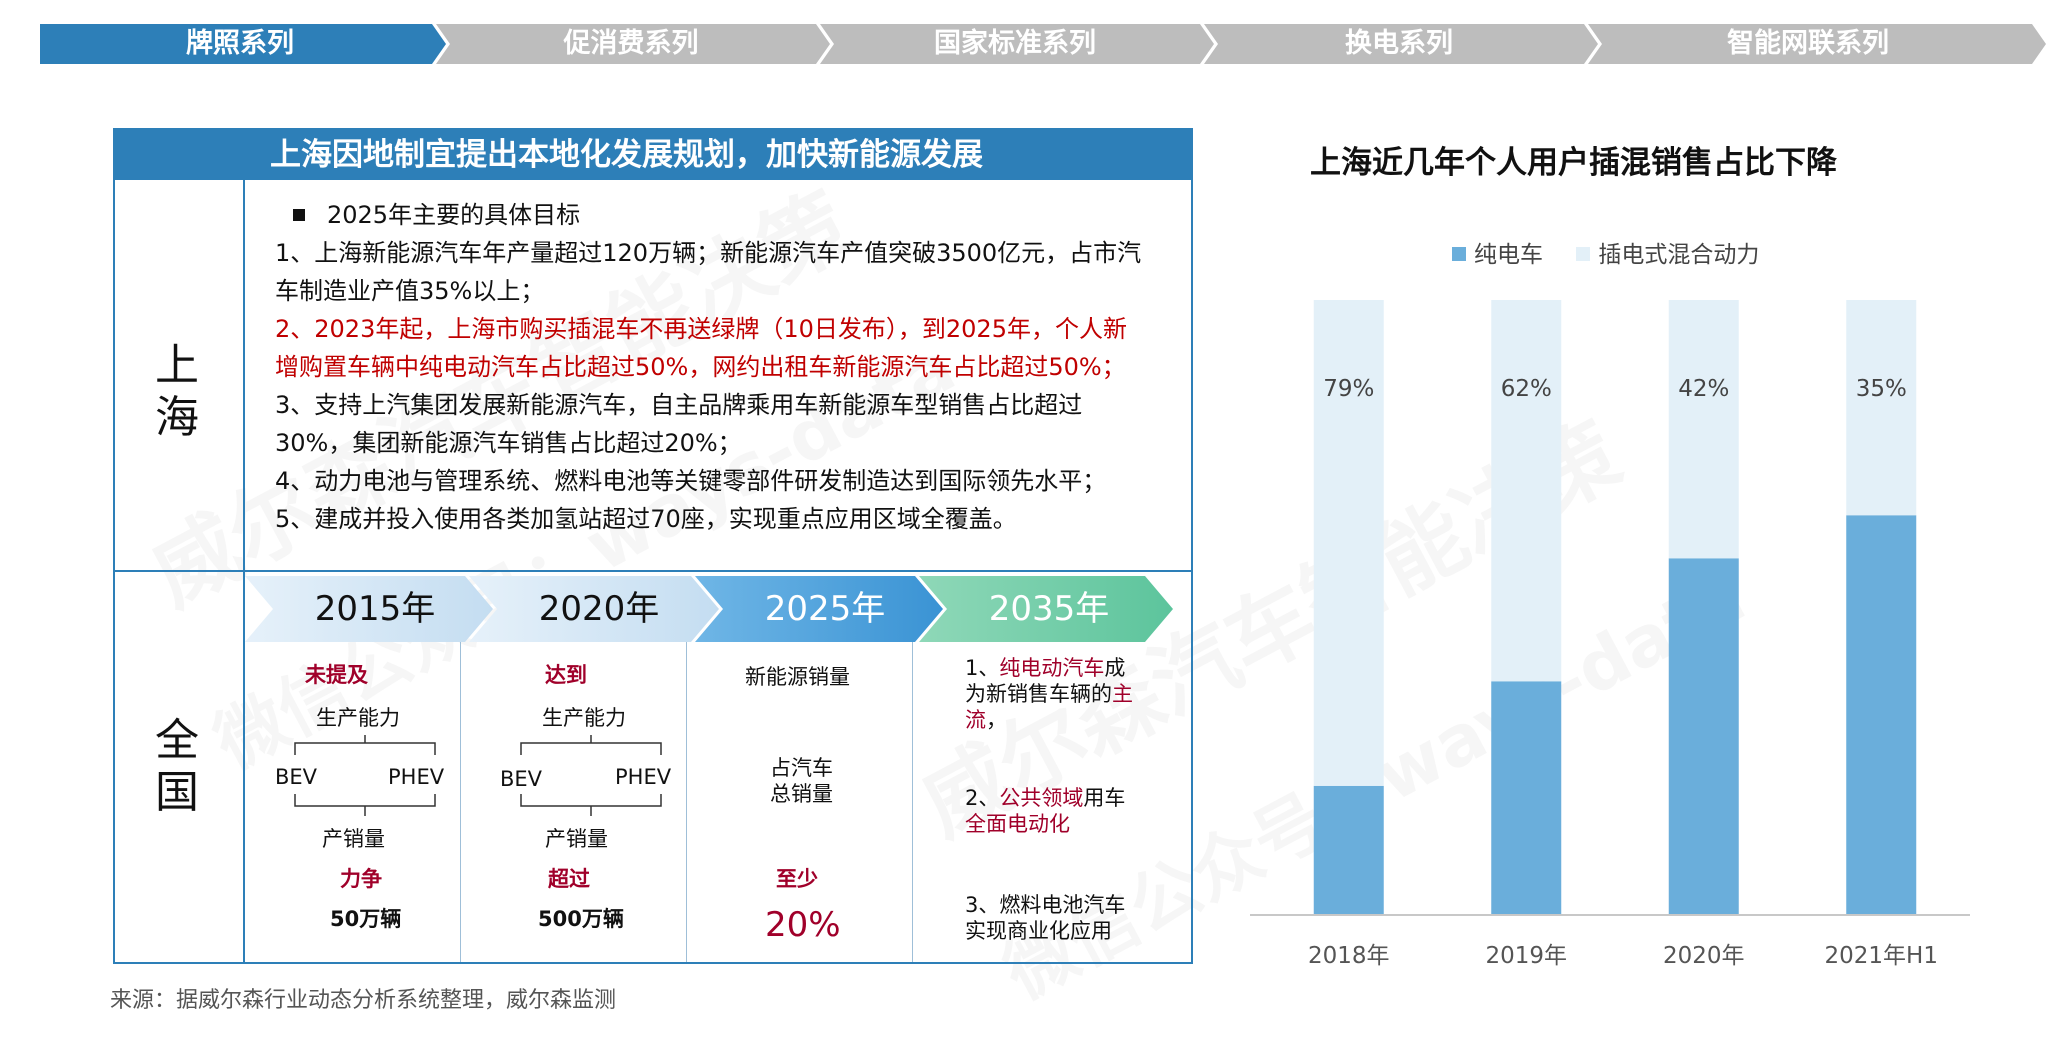  Describe the element at coordinates (691, 481) in the screenshot. I see `target-item: 4、动力电池与管理系统、燃料电池等关键零部件研发制造达到国际领先水平；` at that location.